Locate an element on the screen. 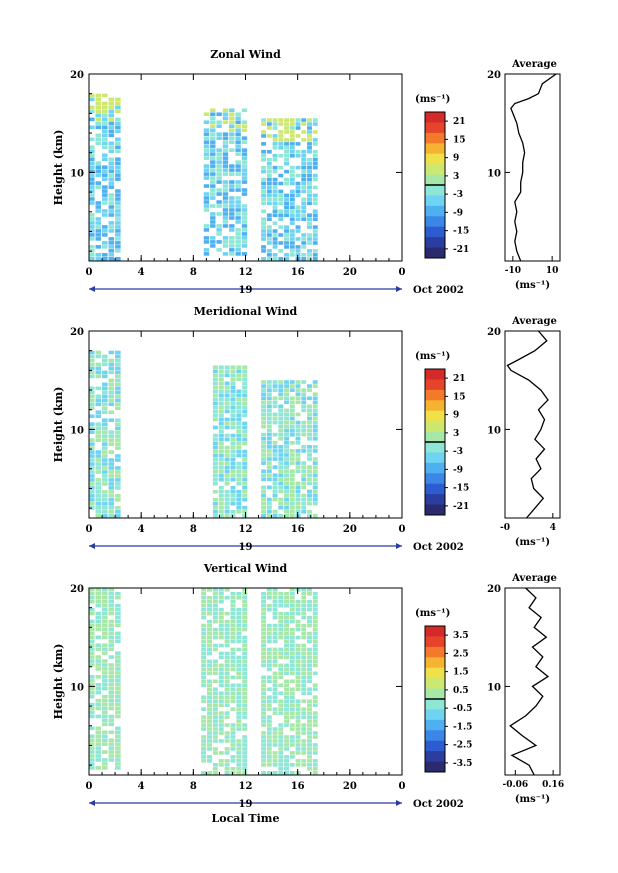 The height and width of the screenshot is (873, 618). x-tick-label: 4 is located at coordinates (141, 786).